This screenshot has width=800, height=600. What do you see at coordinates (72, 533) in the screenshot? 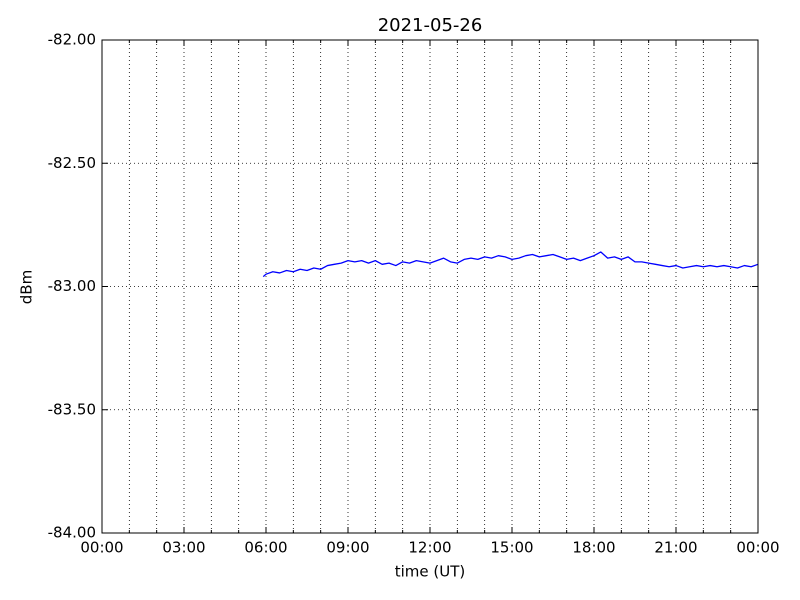
I see `y-tick-label: -84.00` at bounding box center [72, 533].